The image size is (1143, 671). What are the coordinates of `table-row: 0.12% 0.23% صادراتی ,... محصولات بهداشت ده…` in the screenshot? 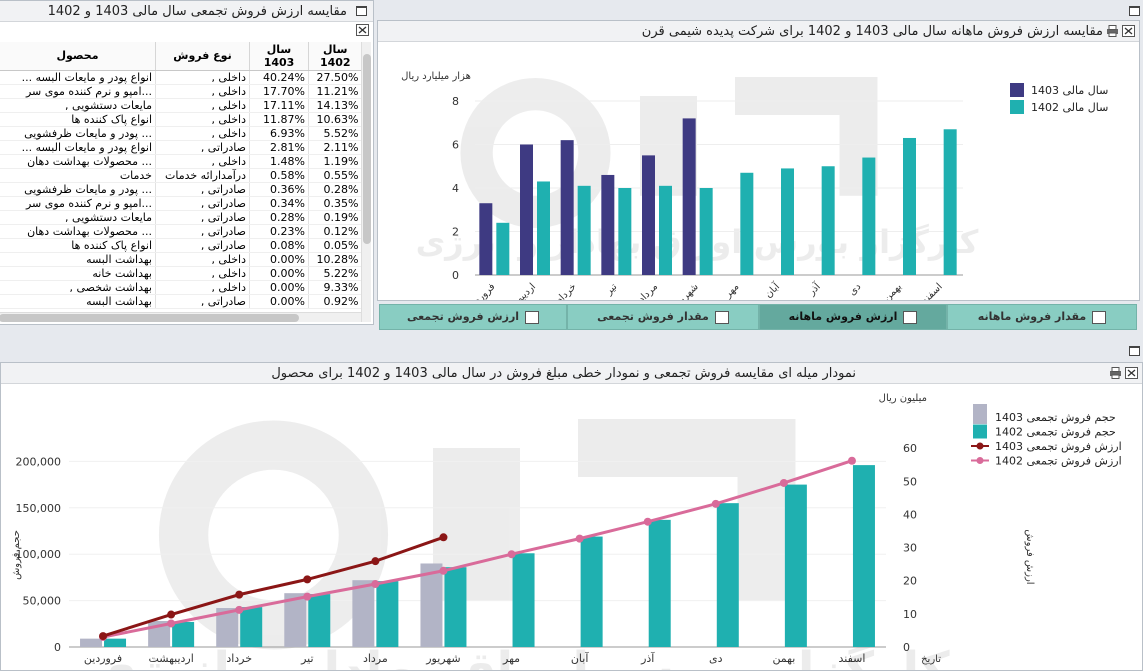 It's located at (181, 231).